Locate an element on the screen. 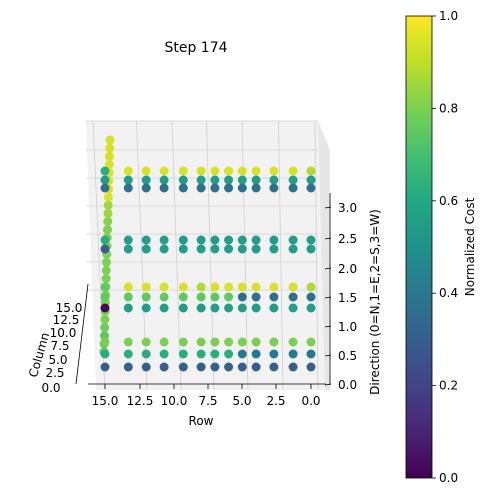 The width and height of the screenshot is (489, 496). direction-tick-labels: 0.0 0.5 1.0 1.5 2.0 2.5 3.0 is located at coordinates (340, 296).